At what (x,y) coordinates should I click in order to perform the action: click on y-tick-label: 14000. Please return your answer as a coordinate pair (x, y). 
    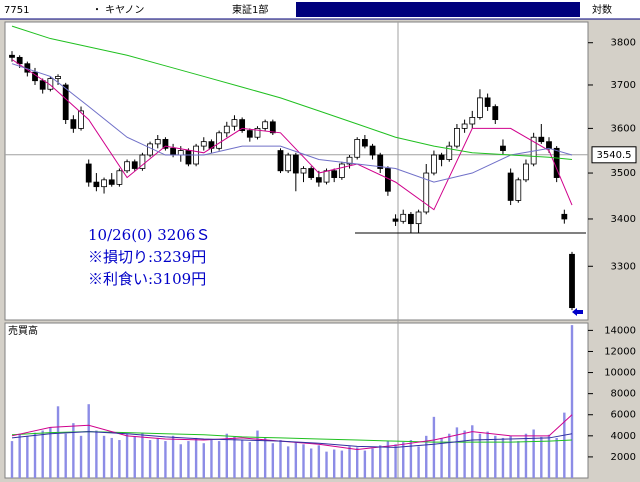
    Looking at the image, I should click on (620, 330).